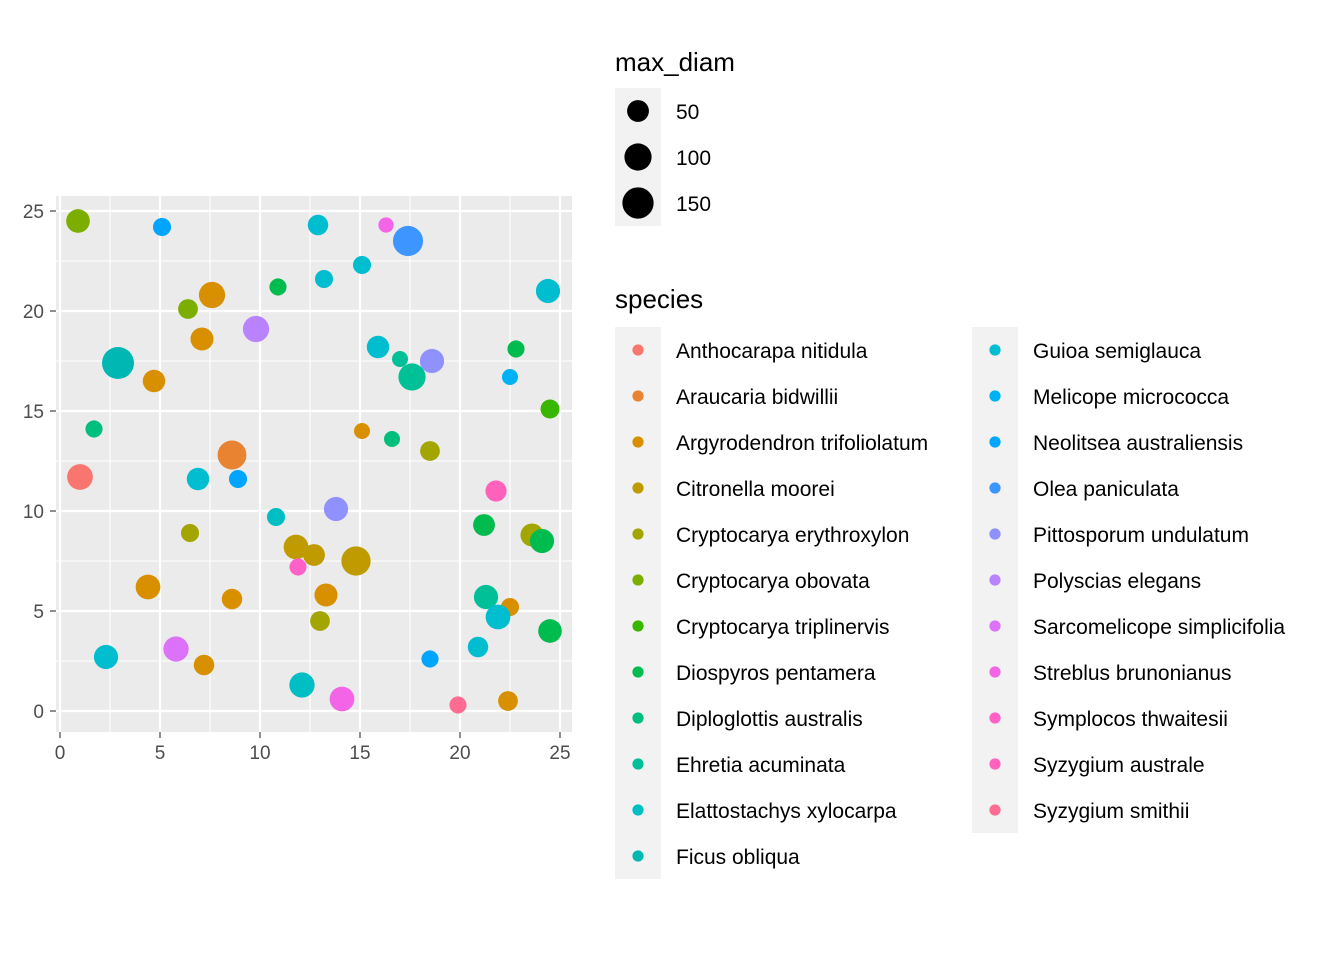 This screenshot has height=960, width=1344. I want to click on color-legend-key-bg, so click(638, 603).